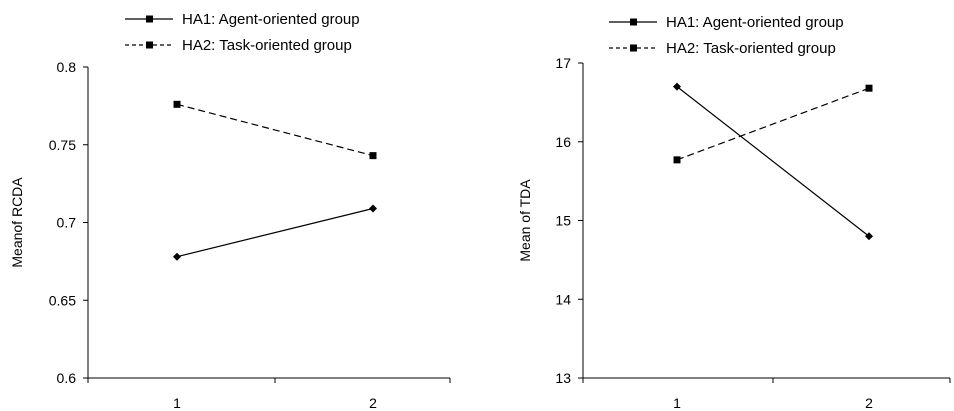 The height and width of the screenshot is (411, 954). Describe the element at coordinates (67, 378) in the screenshot. I see `y-tick-label: 0.6` at that location.